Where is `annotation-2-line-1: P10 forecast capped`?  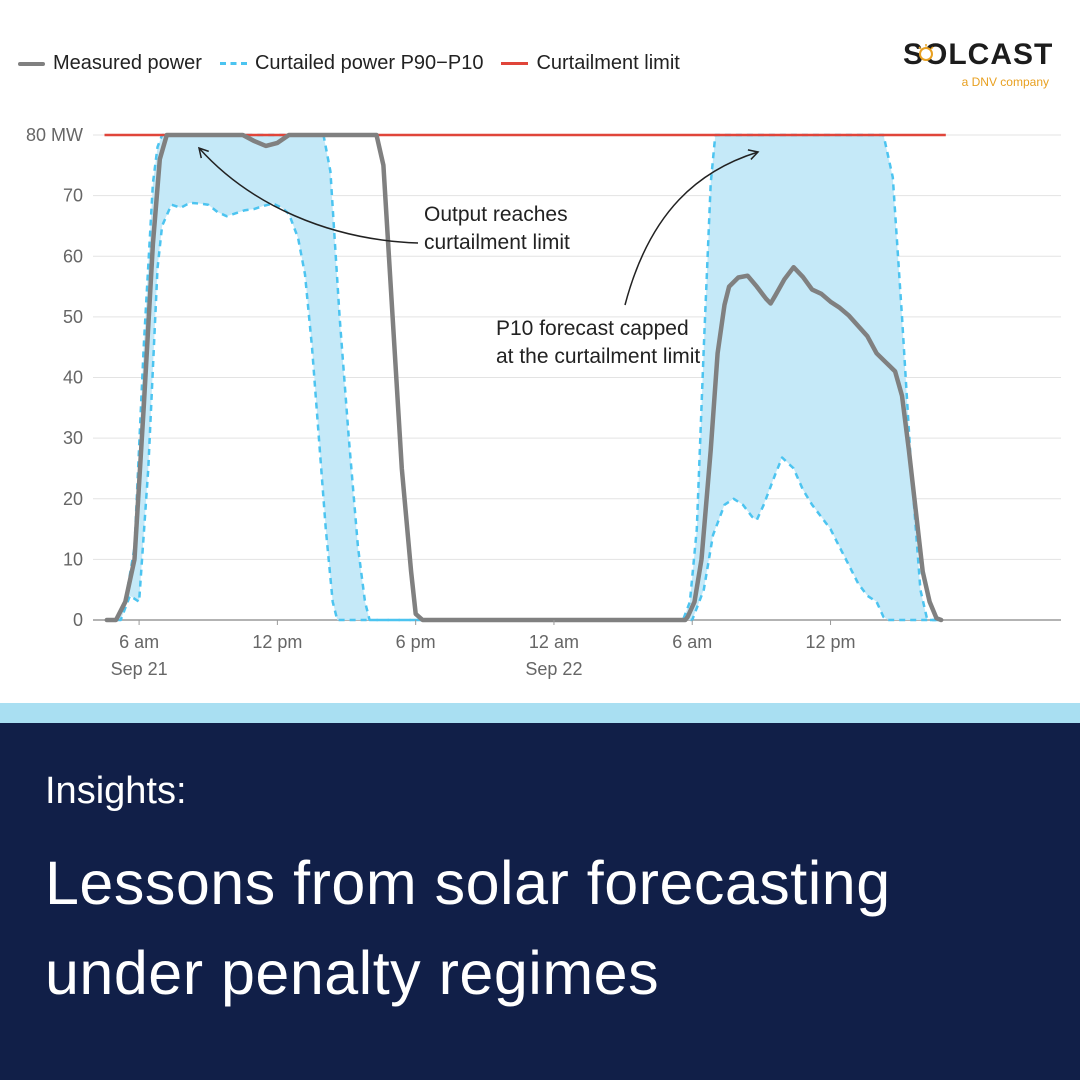 annotation-2-line-1: P10 forecast capped is located at coordinates (592, 328).